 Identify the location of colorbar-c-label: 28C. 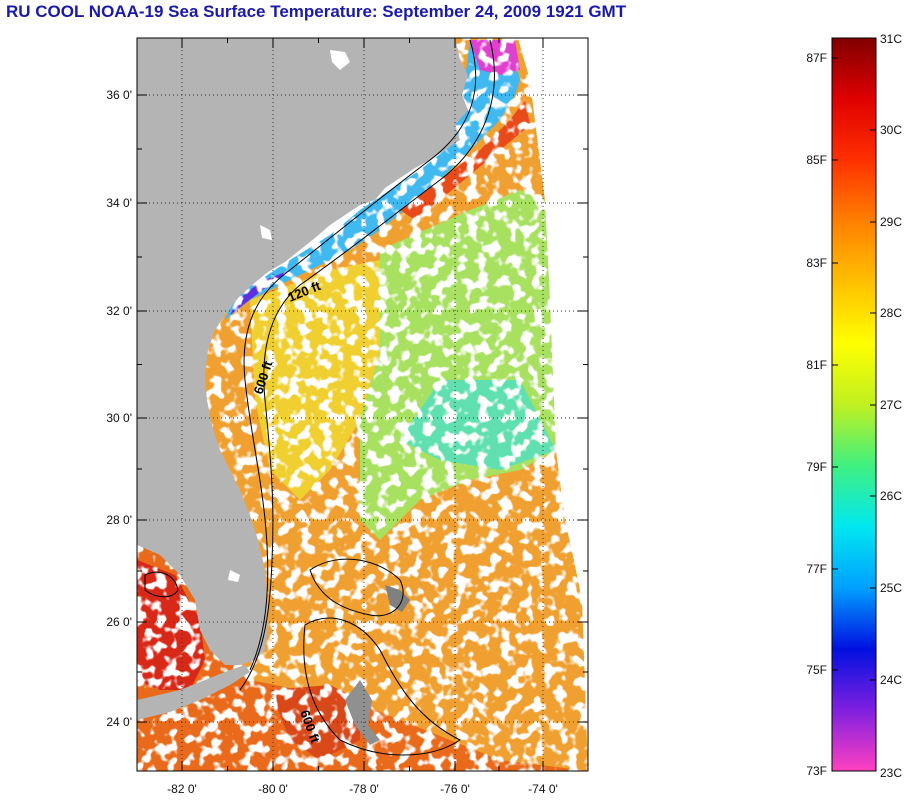
(891, 313).